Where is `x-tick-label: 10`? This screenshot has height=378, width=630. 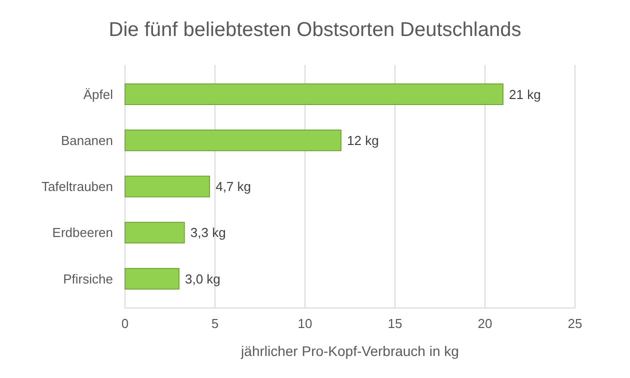
x-tick-label: 10 is located at coordinates (305, 323).